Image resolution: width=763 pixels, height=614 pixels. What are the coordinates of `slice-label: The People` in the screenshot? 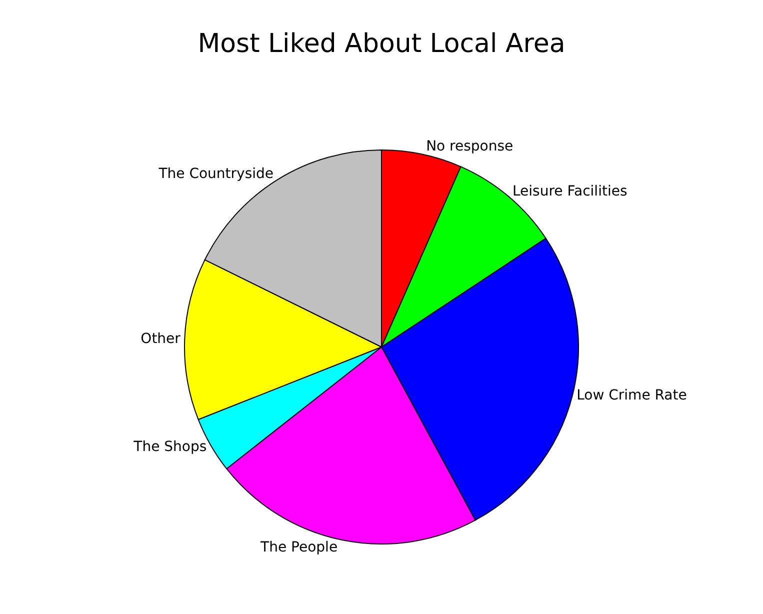 It's located at (299, 548).